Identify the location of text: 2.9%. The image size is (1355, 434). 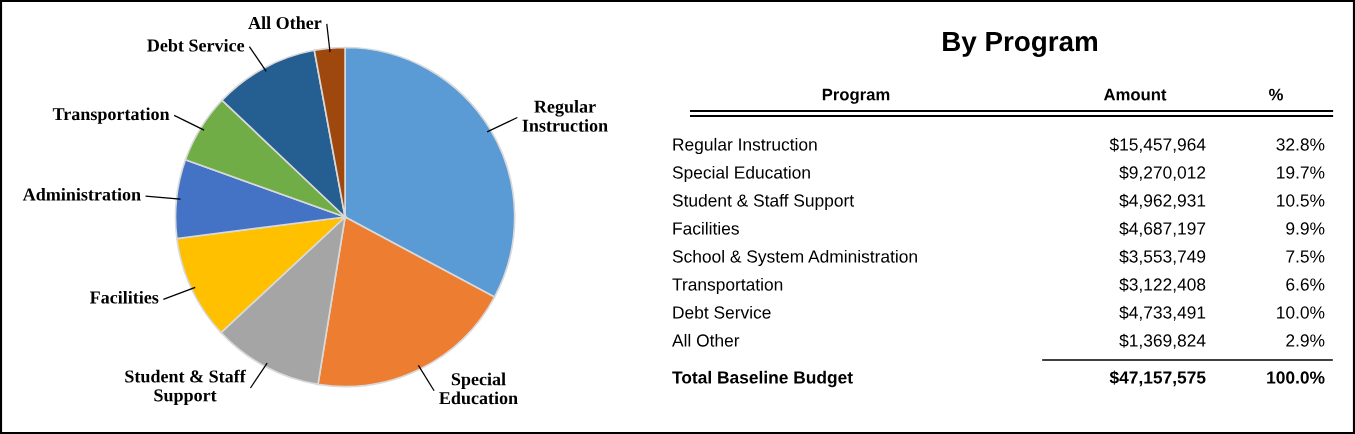
(1305, 340).